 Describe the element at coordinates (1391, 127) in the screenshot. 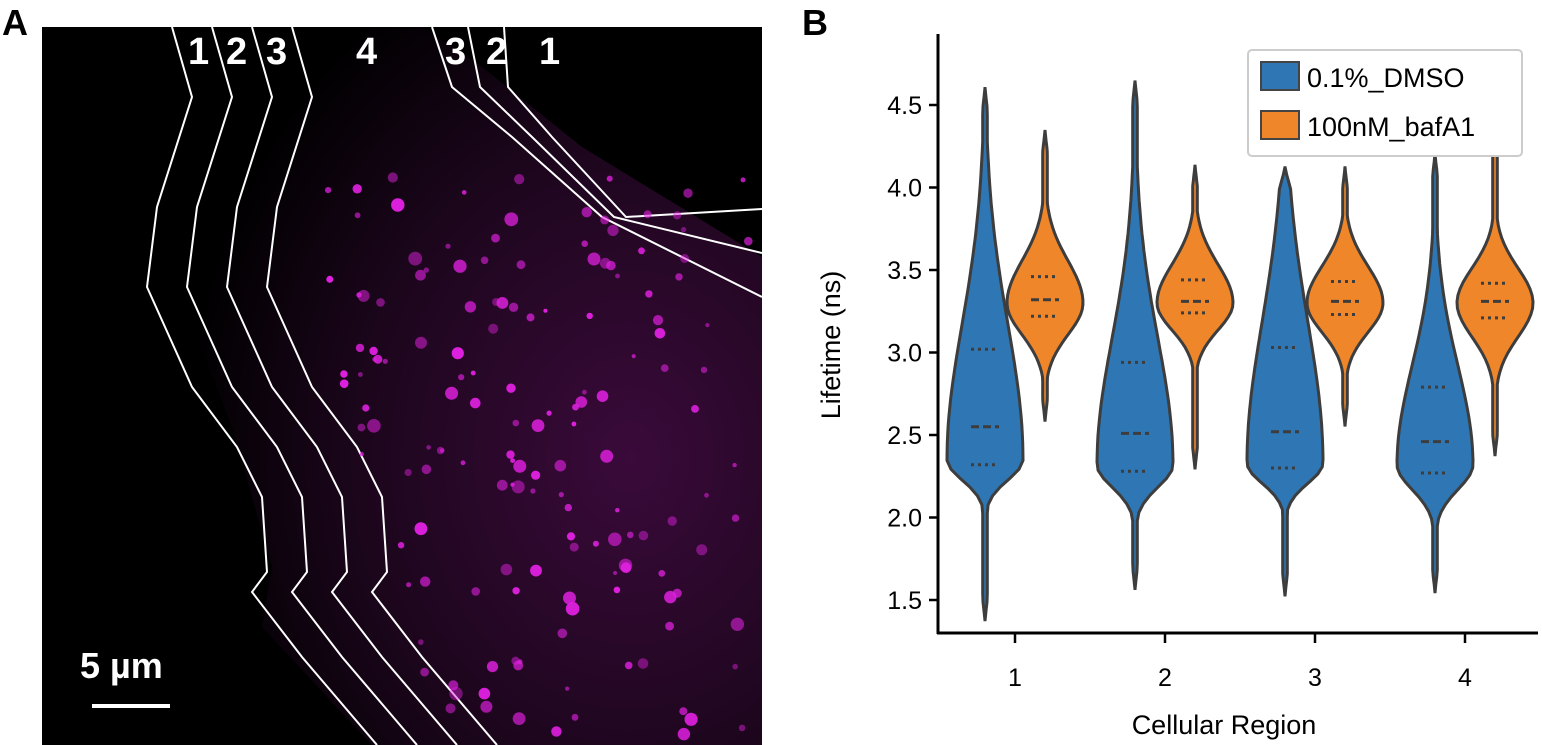

I see `legend-label-bafa1: 100nM_bafA1` at that location.